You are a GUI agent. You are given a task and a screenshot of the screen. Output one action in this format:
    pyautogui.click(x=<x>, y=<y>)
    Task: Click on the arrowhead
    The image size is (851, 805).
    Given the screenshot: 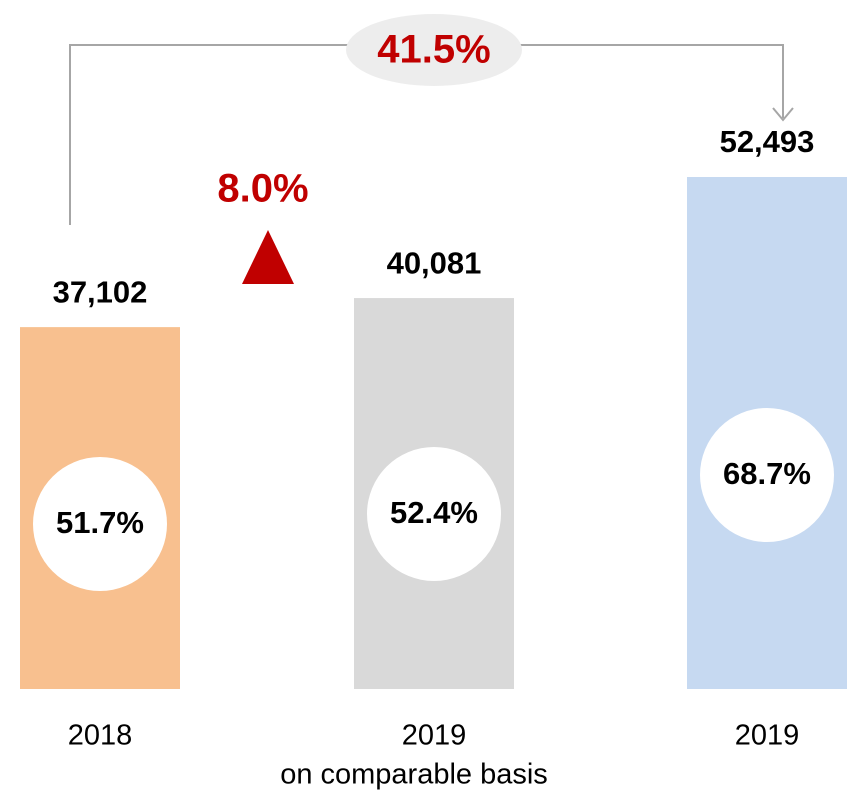 What is the action you would take?
    pyautogui.click(x=783, y=114)
    